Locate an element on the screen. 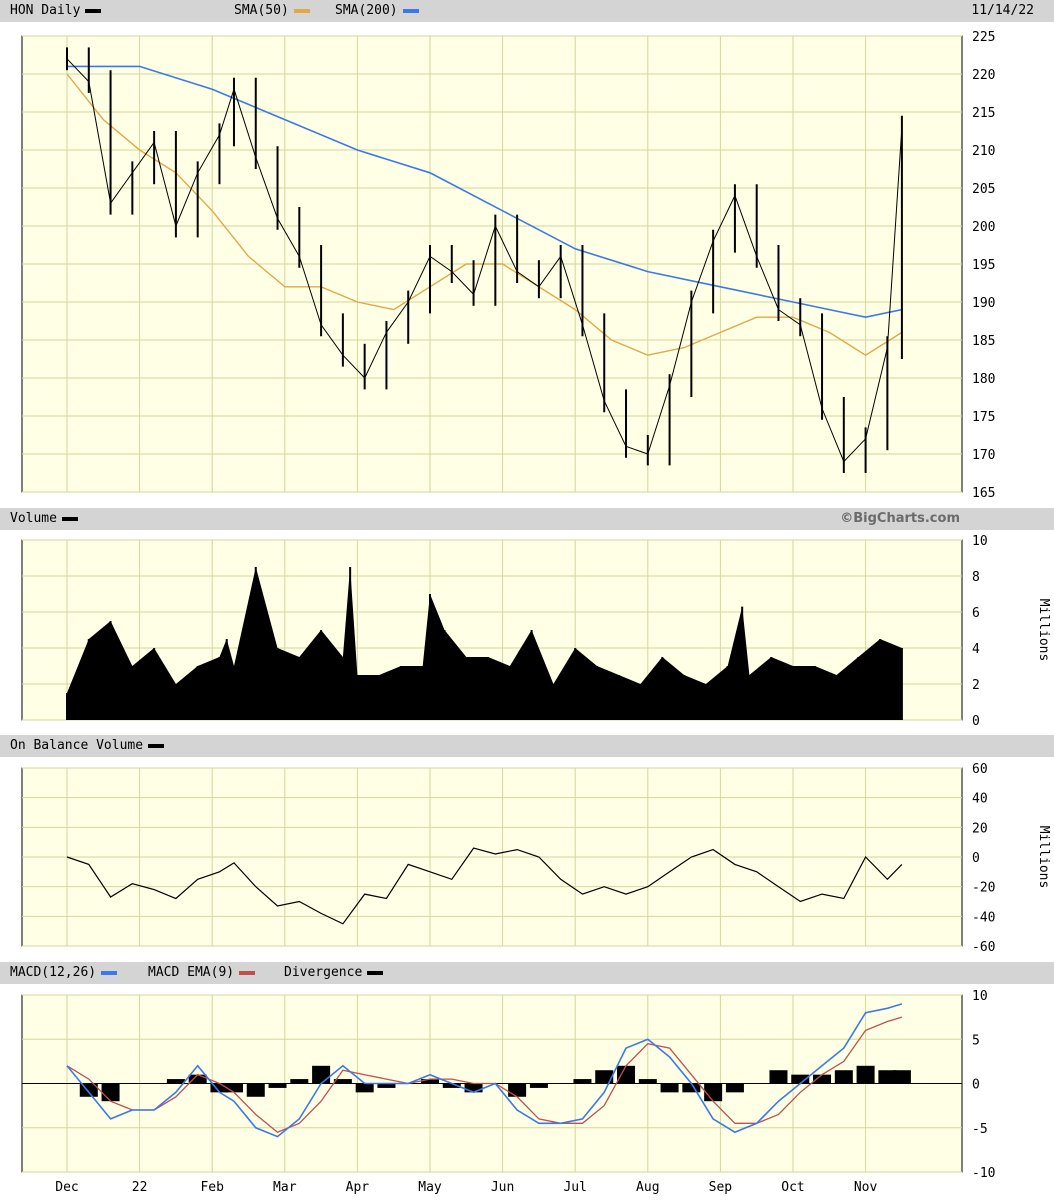 This screenshot has height=1200, width=1054. obv-tick-label: 0 is located at coordinates (976, 858).